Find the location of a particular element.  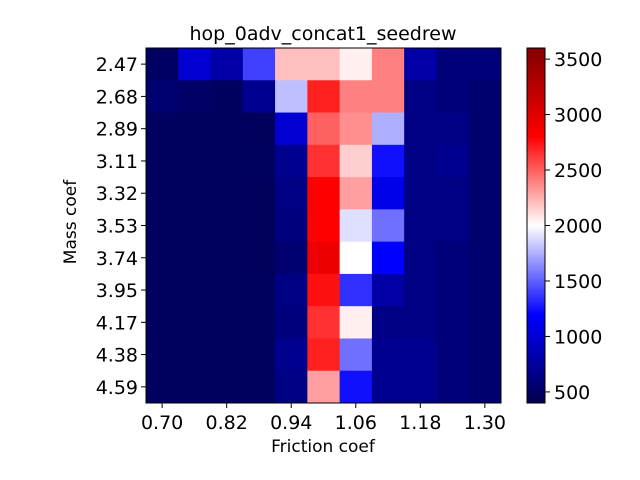

y-tick-label: 2.47 is located at coordinates (117, 65).